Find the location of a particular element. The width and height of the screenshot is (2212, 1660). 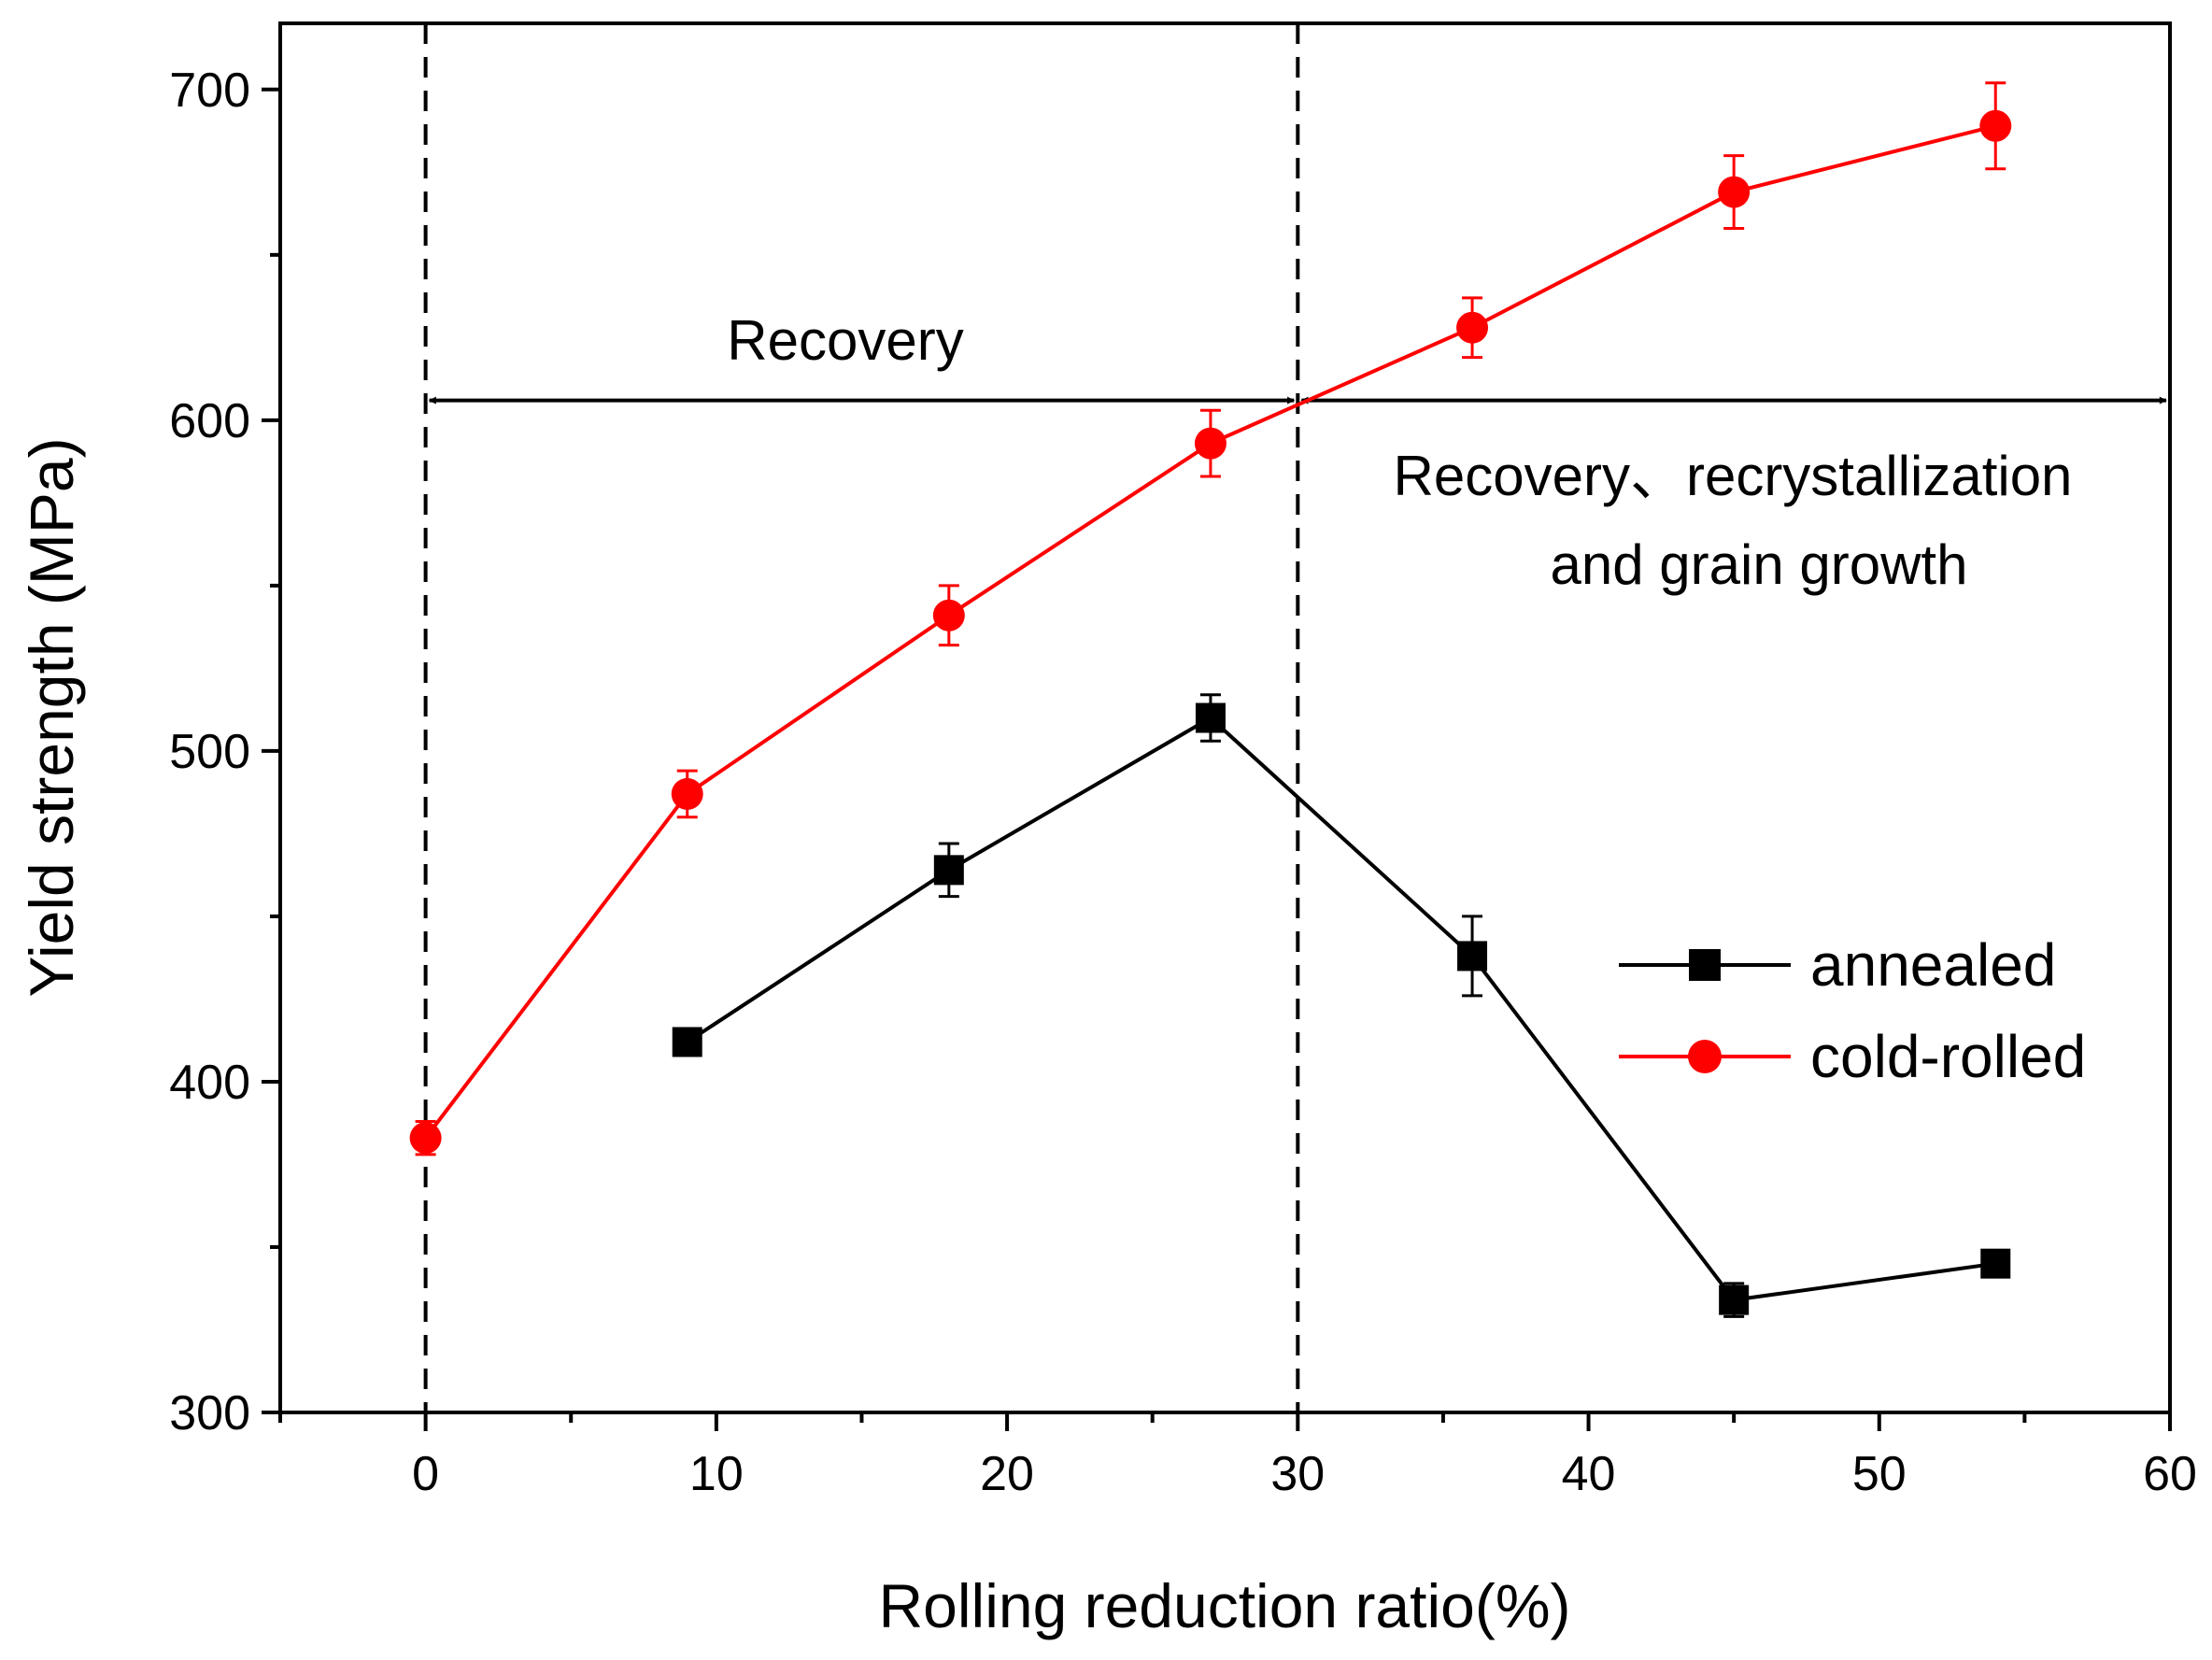

x-tick-label: 50 is located at coordinates (1879, 1474).